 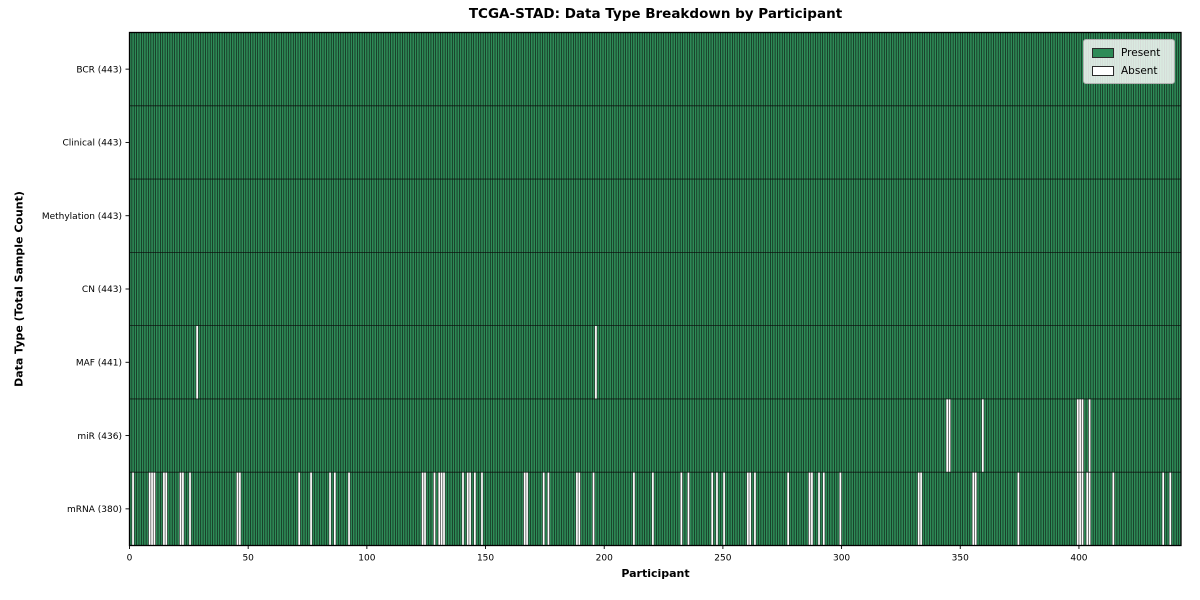 What do you see at coordinates (841, 559) in the screenshot?
I see `x-tick-label: 300` at bounding box center [841, 559].